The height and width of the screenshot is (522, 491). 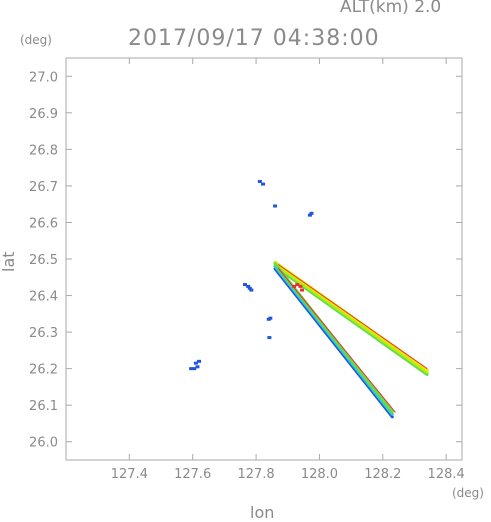 I want to click on y-tick-label: 26.1, so click(x=43, y=406).